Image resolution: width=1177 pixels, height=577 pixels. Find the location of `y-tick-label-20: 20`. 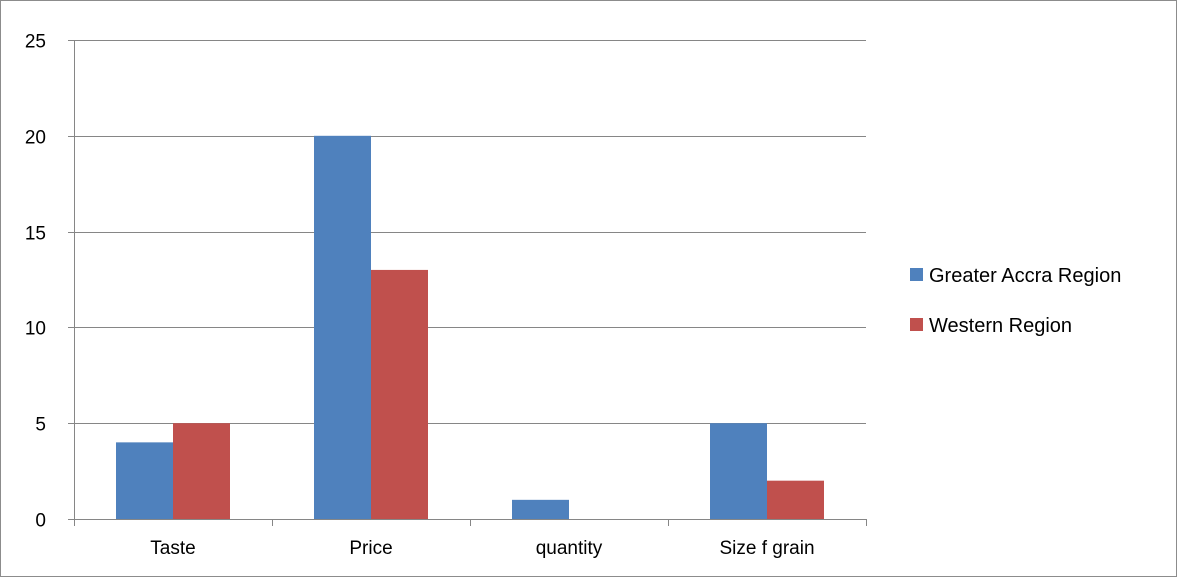

y-tick-label-20: 20 is located at coordinates (35, 138).